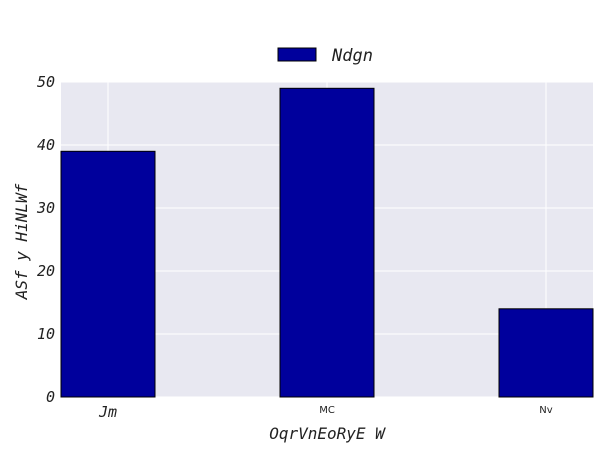 The image size is (608, 456). I want to click on y-tick-label: 50, so click(46, 82).